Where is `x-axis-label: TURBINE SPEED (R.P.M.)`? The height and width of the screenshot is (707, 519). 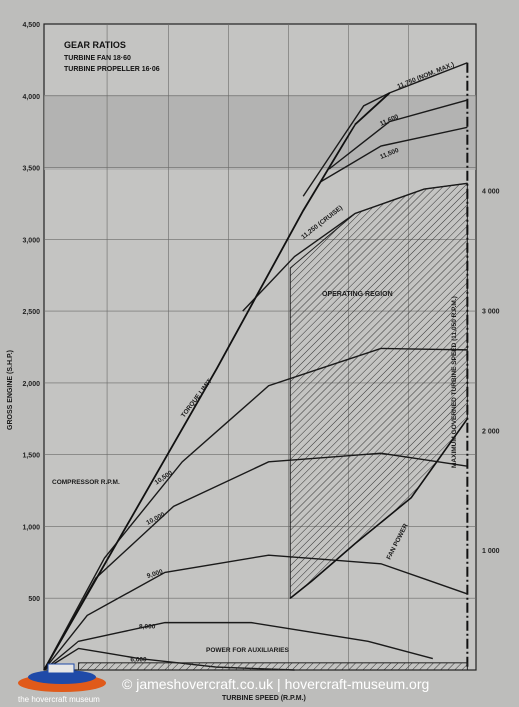
x-axis-label: TURBINE SPEED (R.P.M.) is located at coordinates (264, 698).